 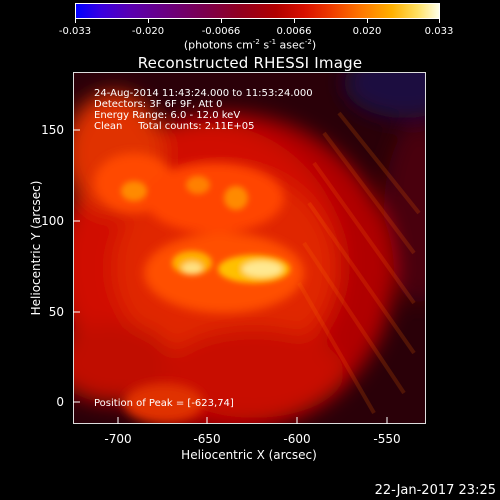 I want to click on detectors-label: Detectors: 3F 6F 9F, Att 0, so click(x=158, y=104).